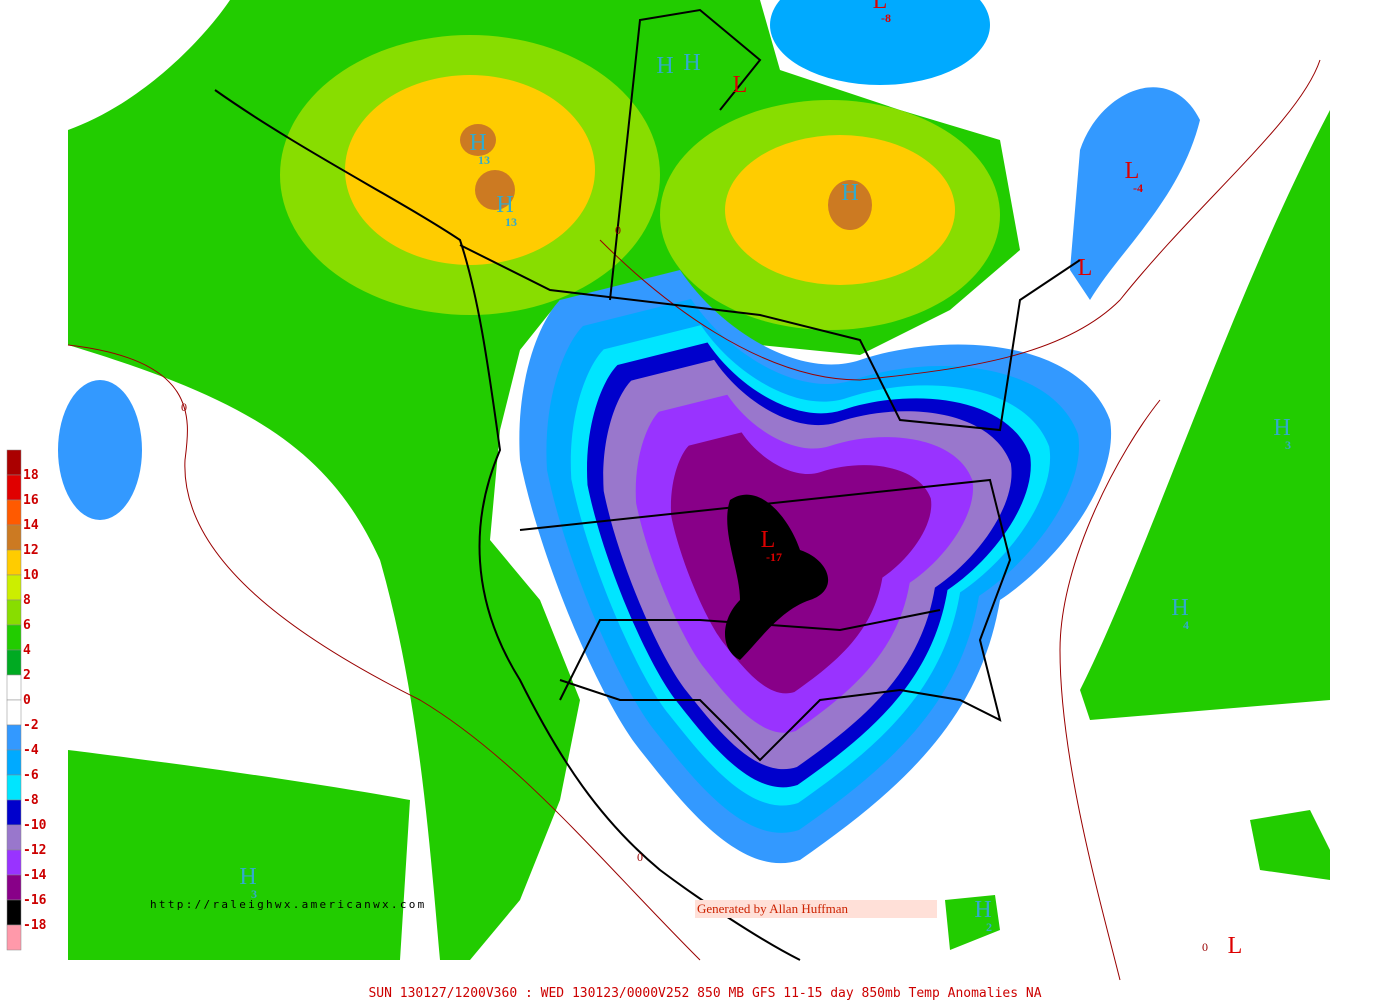 The width and height of the screenshot is (1400, 1000). Describe the element at coordinates (31, 475) in the screenshot. I see `legend-label: 18` at that location.